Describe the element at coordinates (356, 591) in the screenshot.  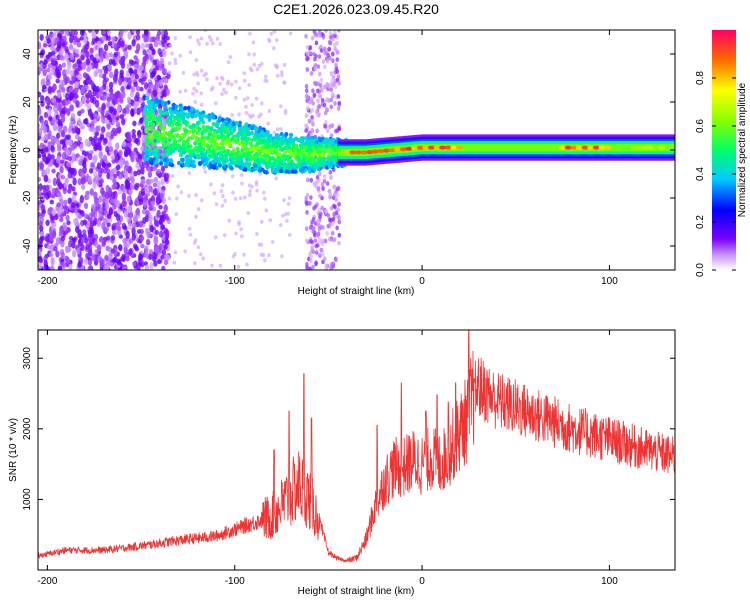
I see `snr-xlabel: Height of straight line (km)` at that location.